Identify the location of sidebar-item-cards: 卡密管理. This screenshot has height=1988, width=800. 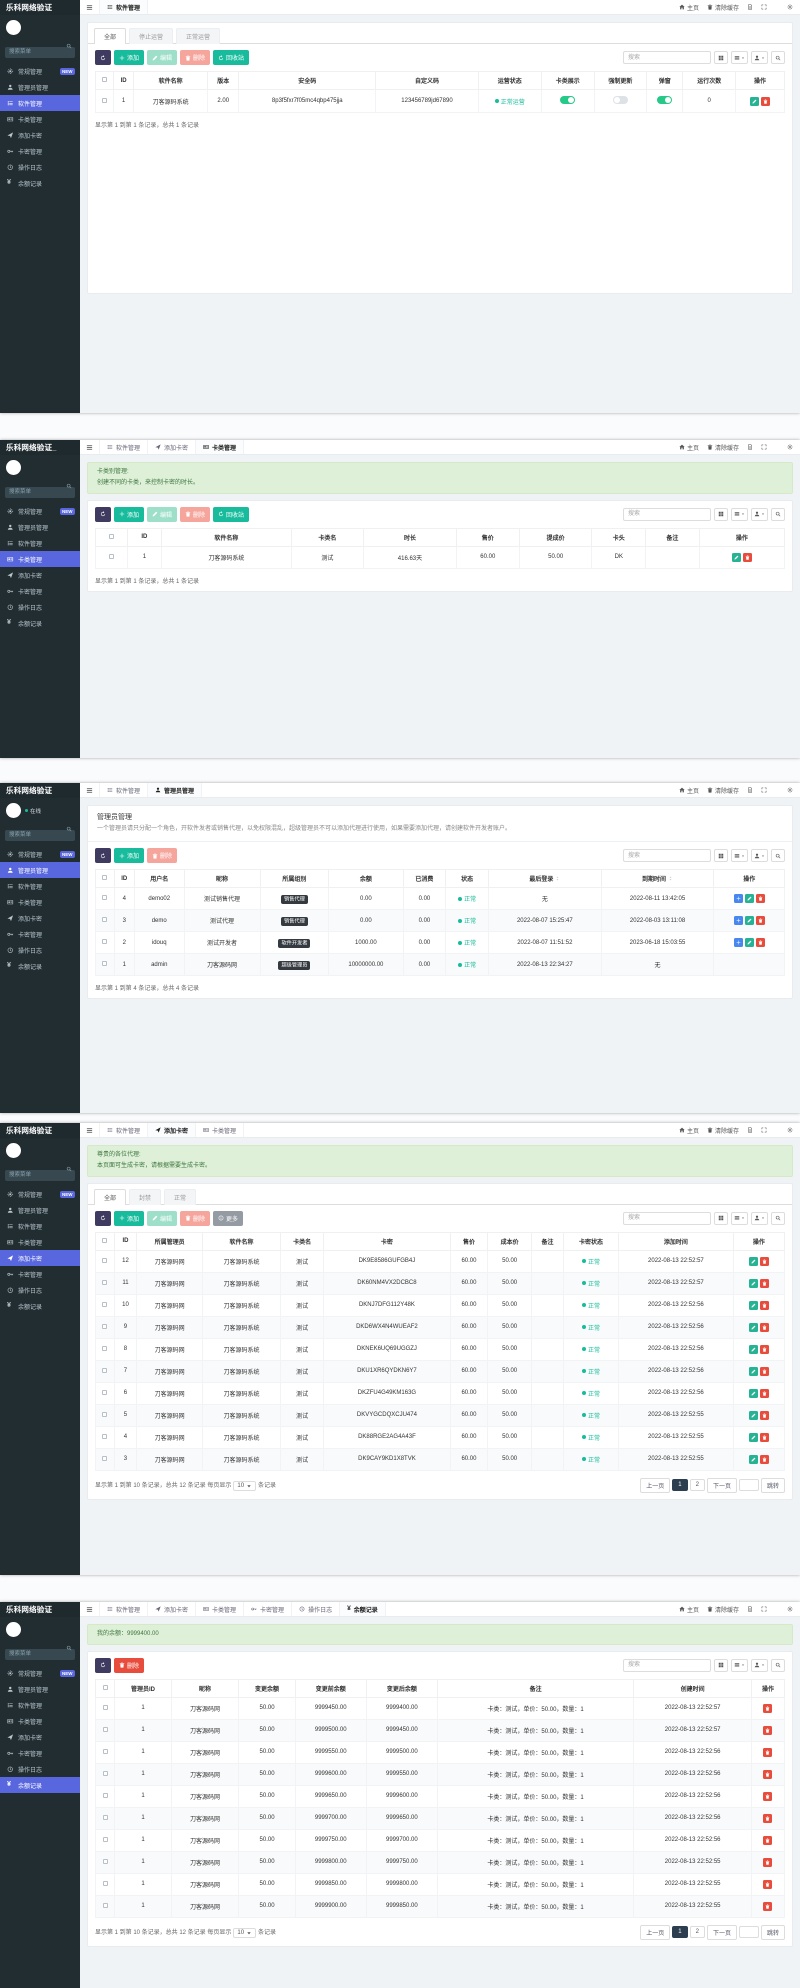
(40, 151).